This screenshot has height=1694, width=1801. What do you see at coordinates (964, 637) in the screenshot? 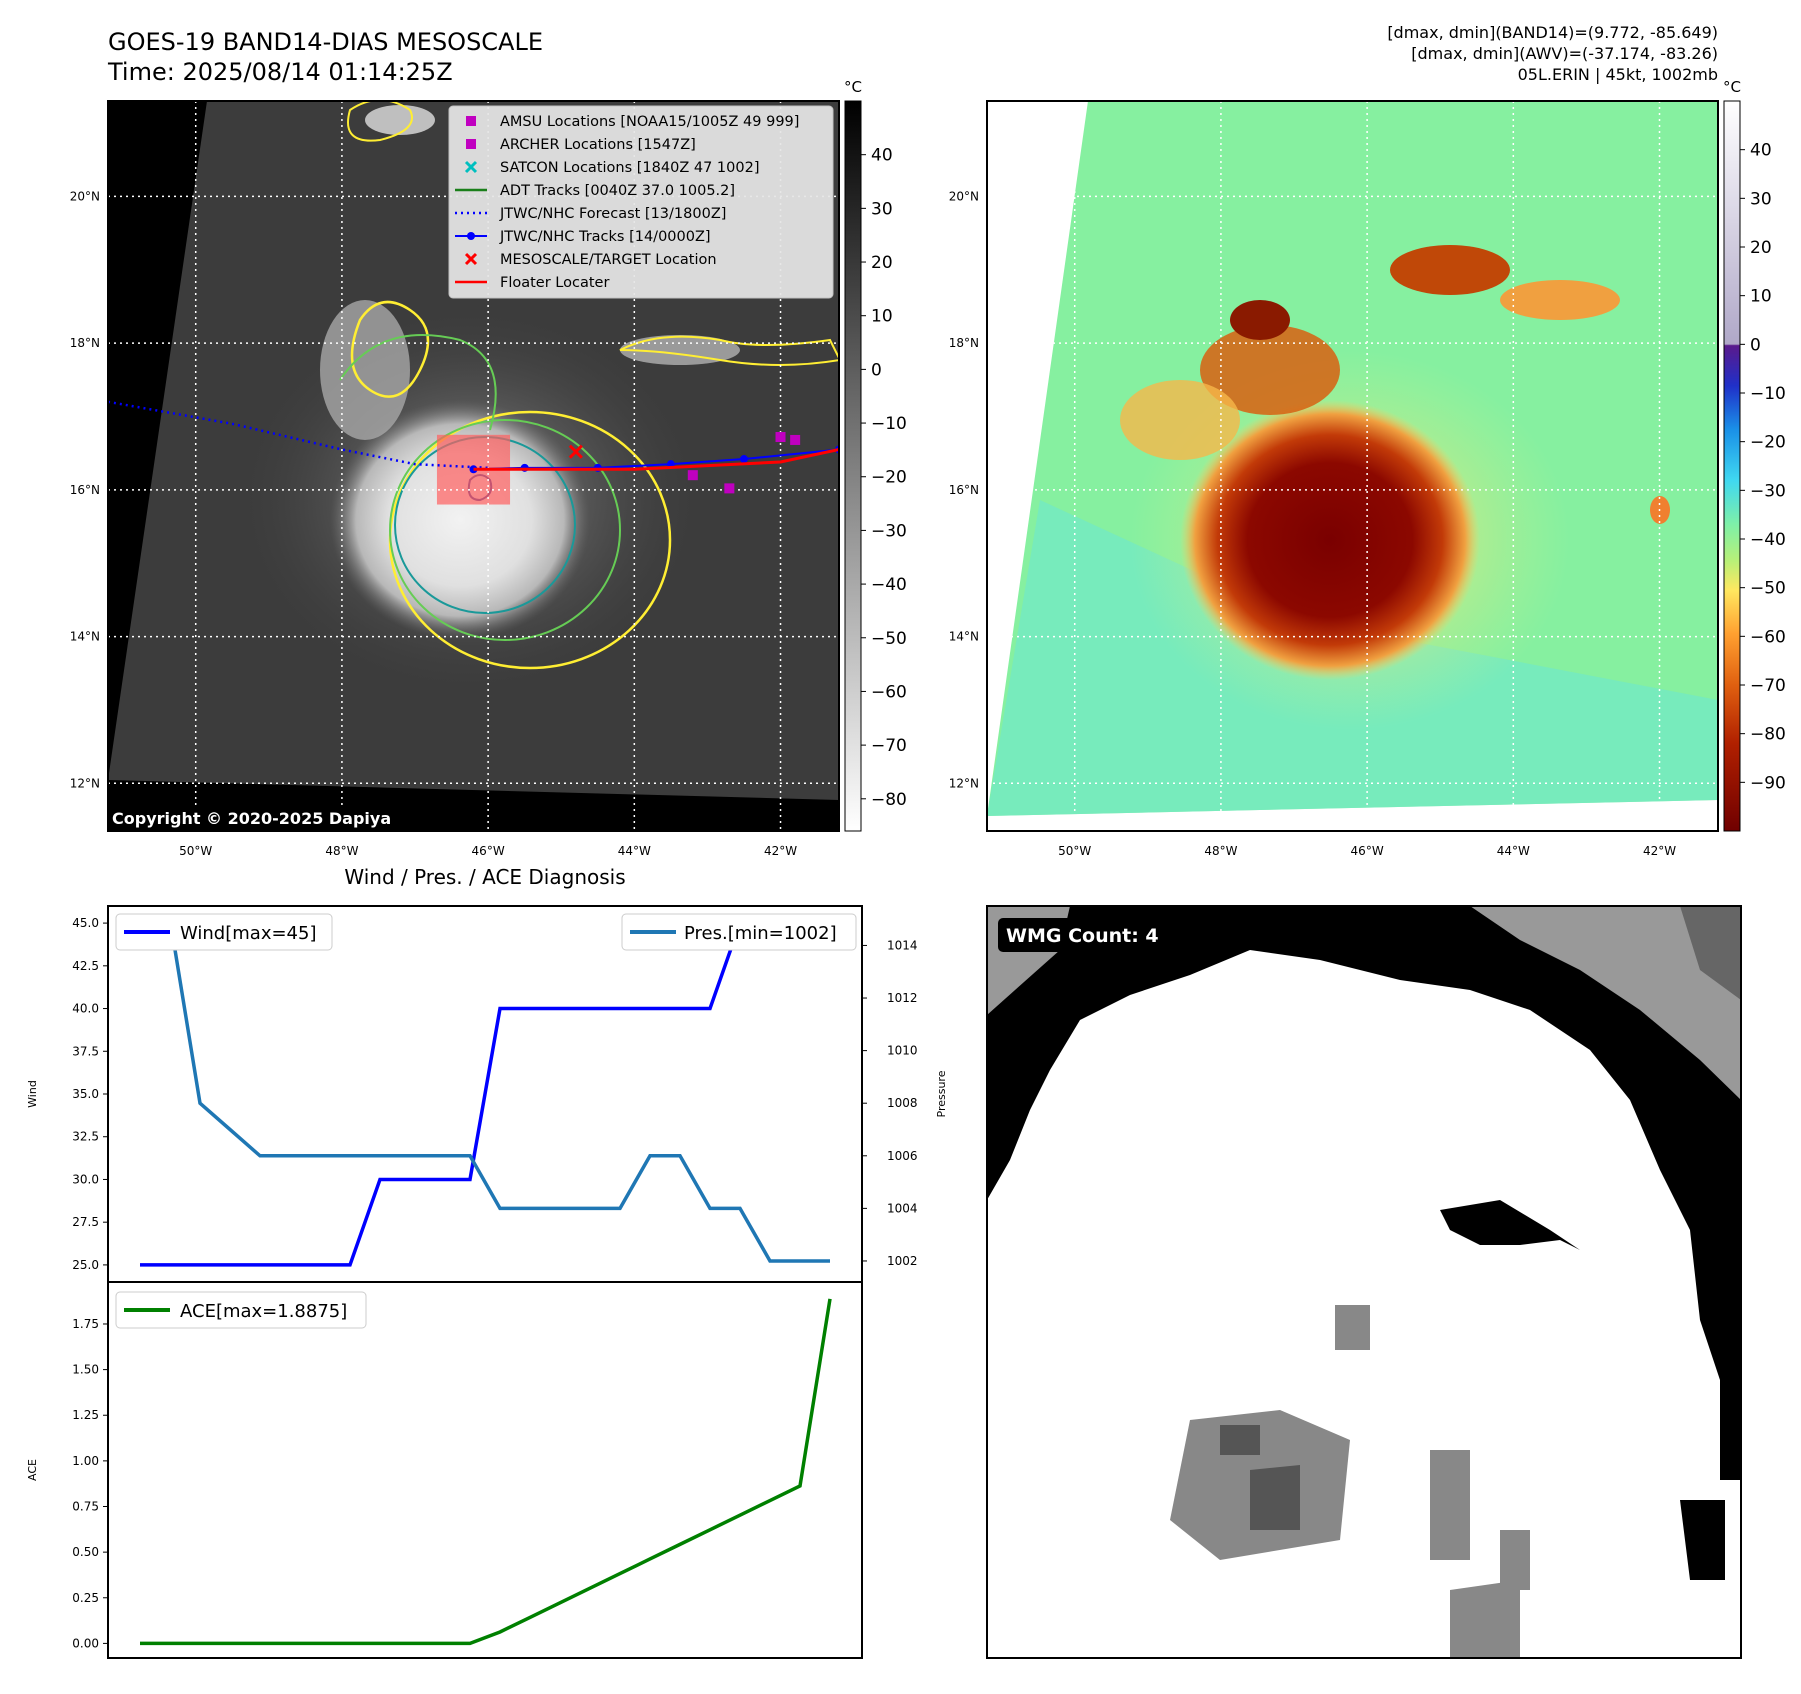
I see `awv-lat-label: 14°N` at bounding box center [964, 637].